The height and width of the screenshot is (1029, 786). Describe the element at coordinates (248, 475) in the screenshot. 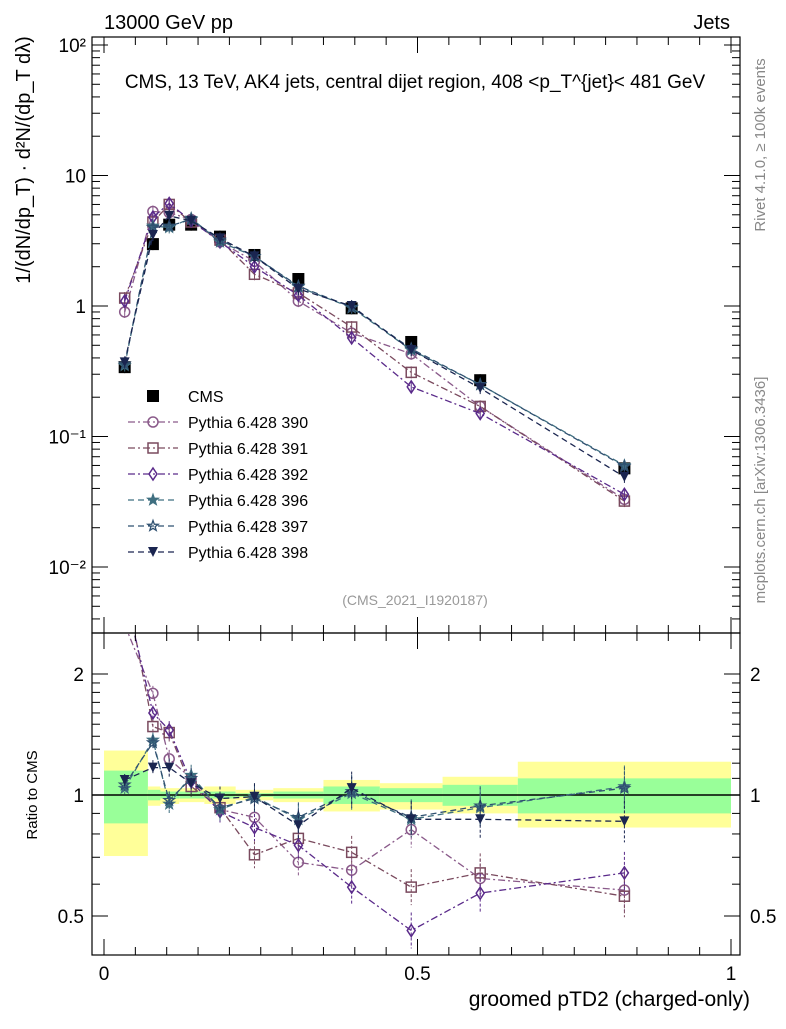

I see `legend-label: Pythia 6.428 392` at that location.